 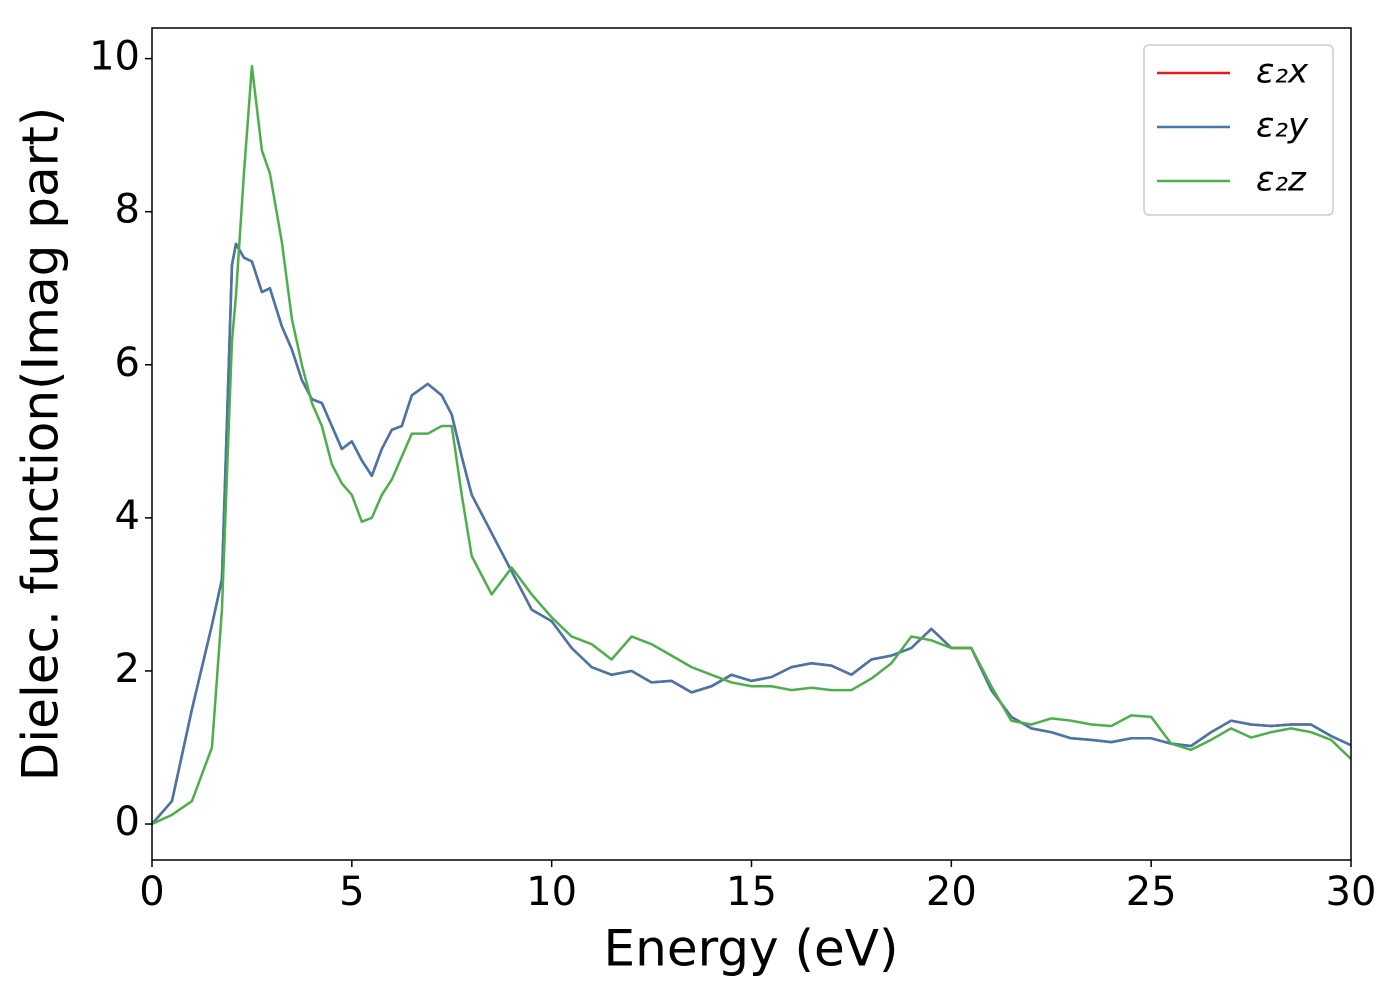 I want to click on legend-label: ε₂y, so click(x=1282, y=126).